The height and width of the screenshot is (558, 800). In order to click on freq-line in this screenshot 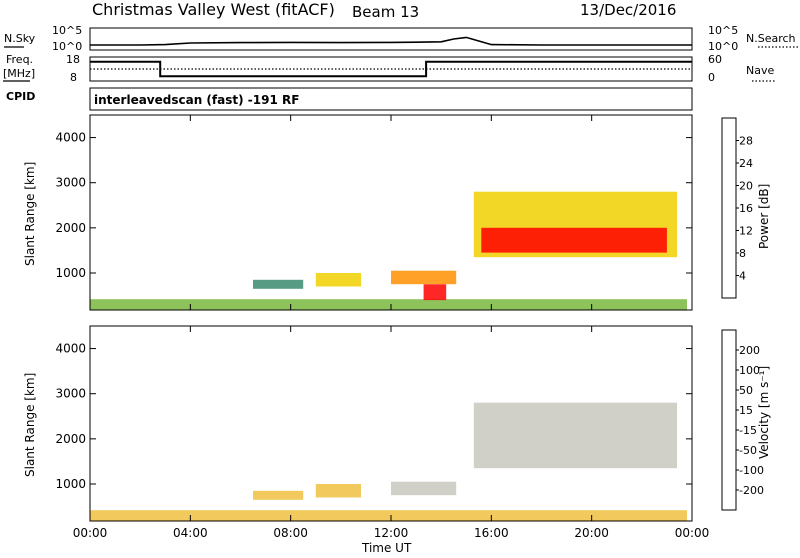, I will do `click(391, 69)`.